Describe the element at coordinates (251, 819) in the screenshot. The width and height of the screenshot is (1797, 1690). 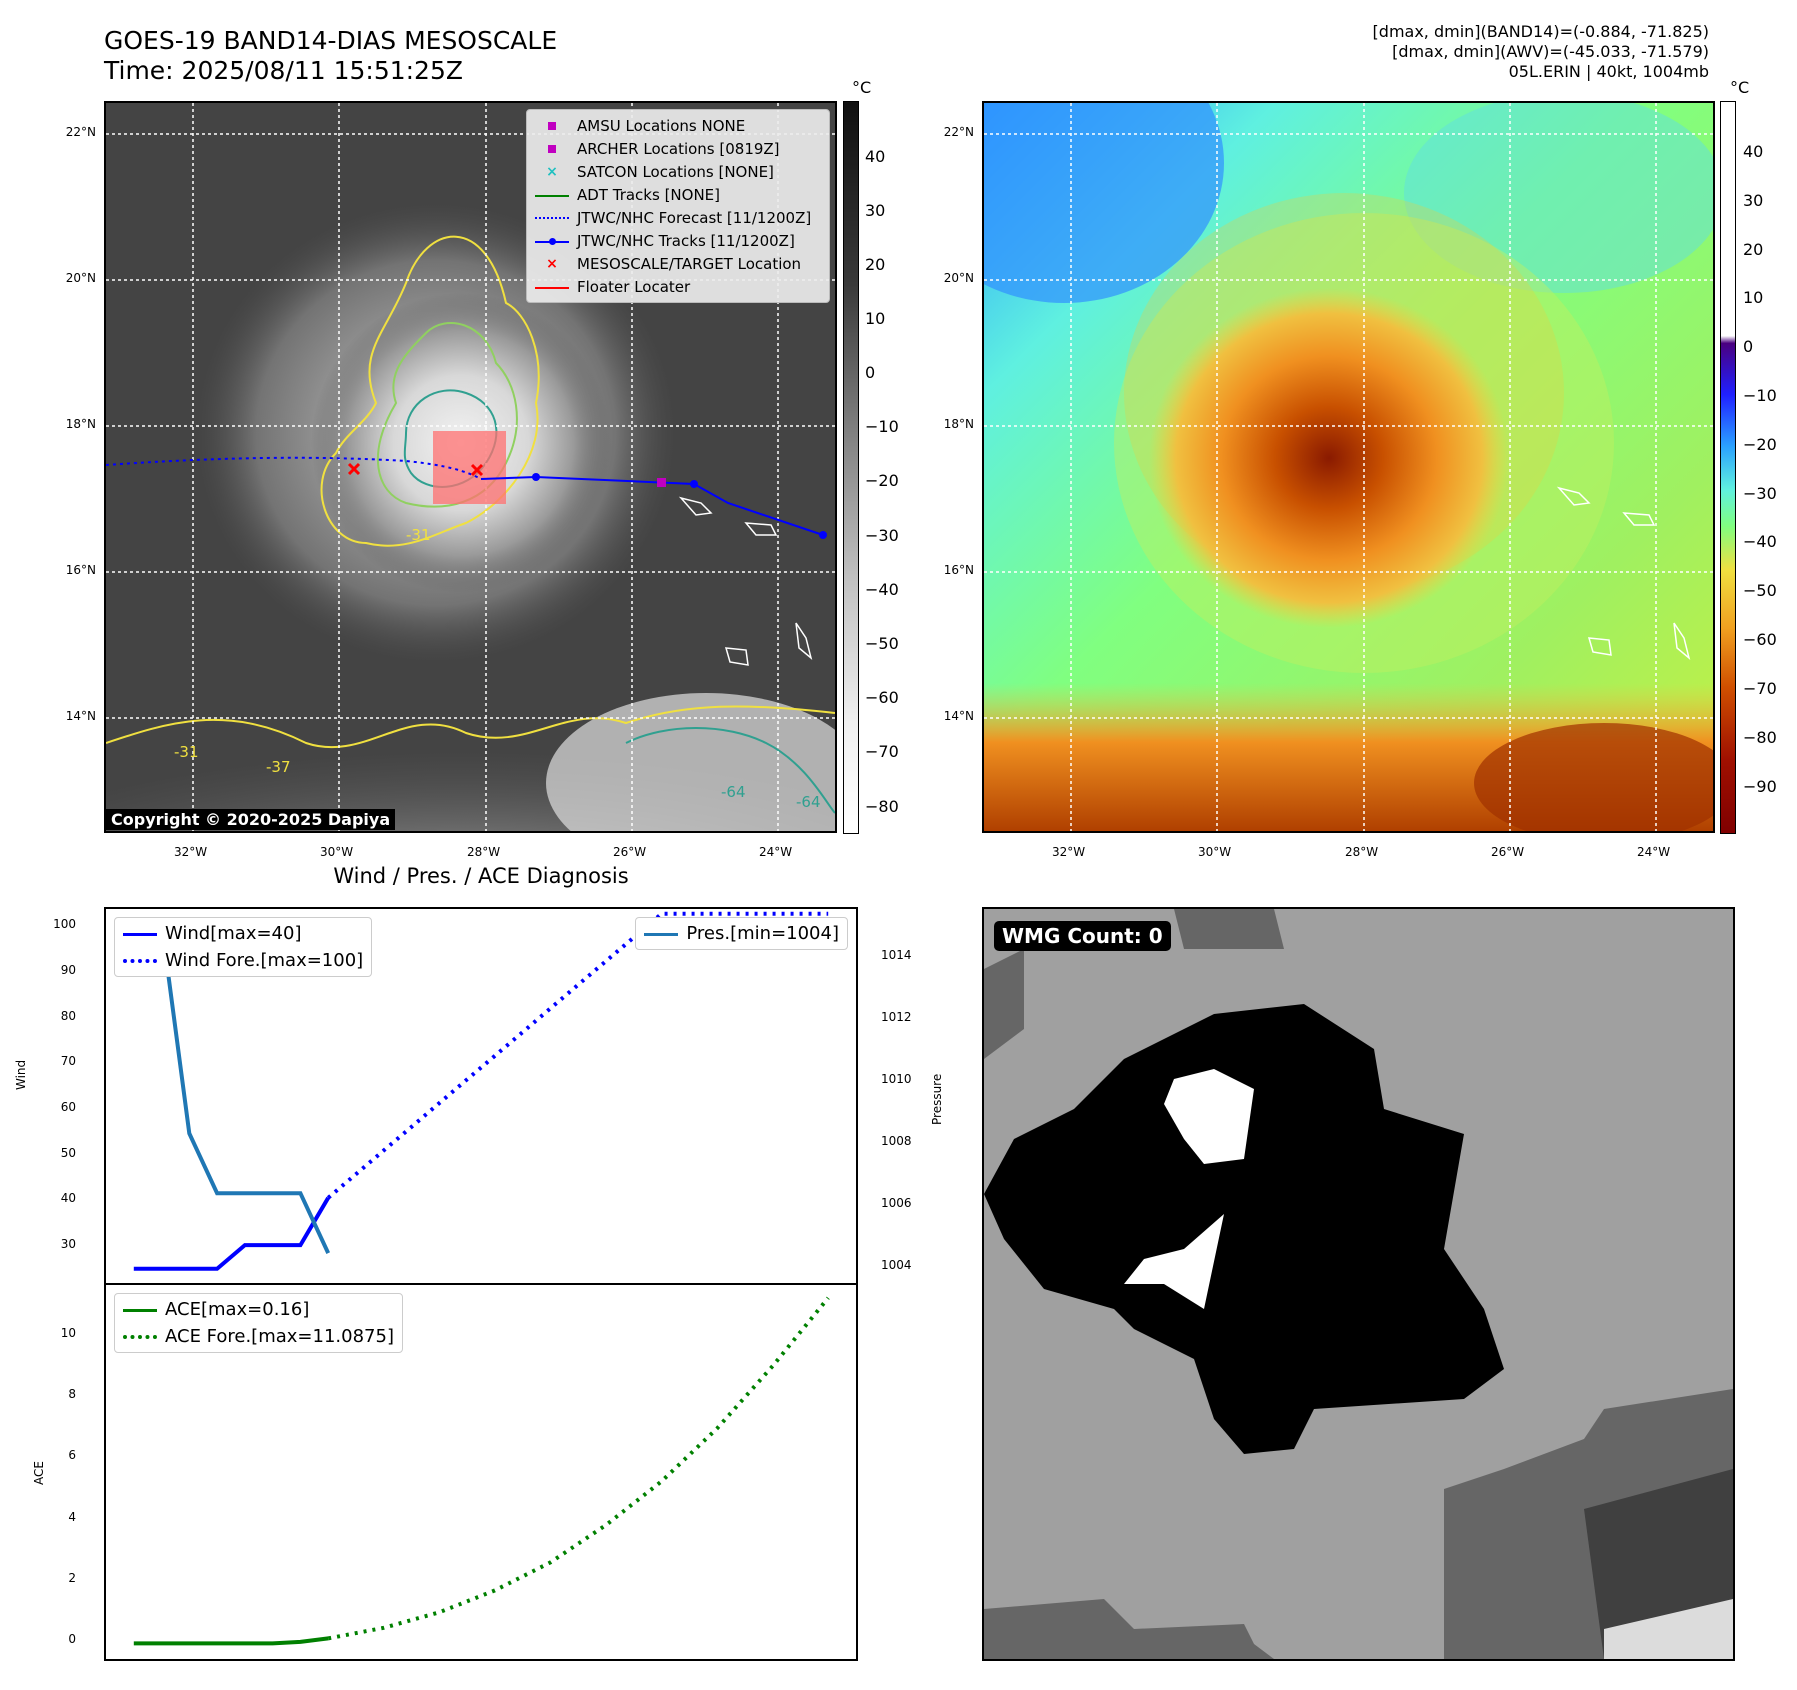
I see `copyright-badge: Copyright © 2020-2025 Dapiya` at that location.